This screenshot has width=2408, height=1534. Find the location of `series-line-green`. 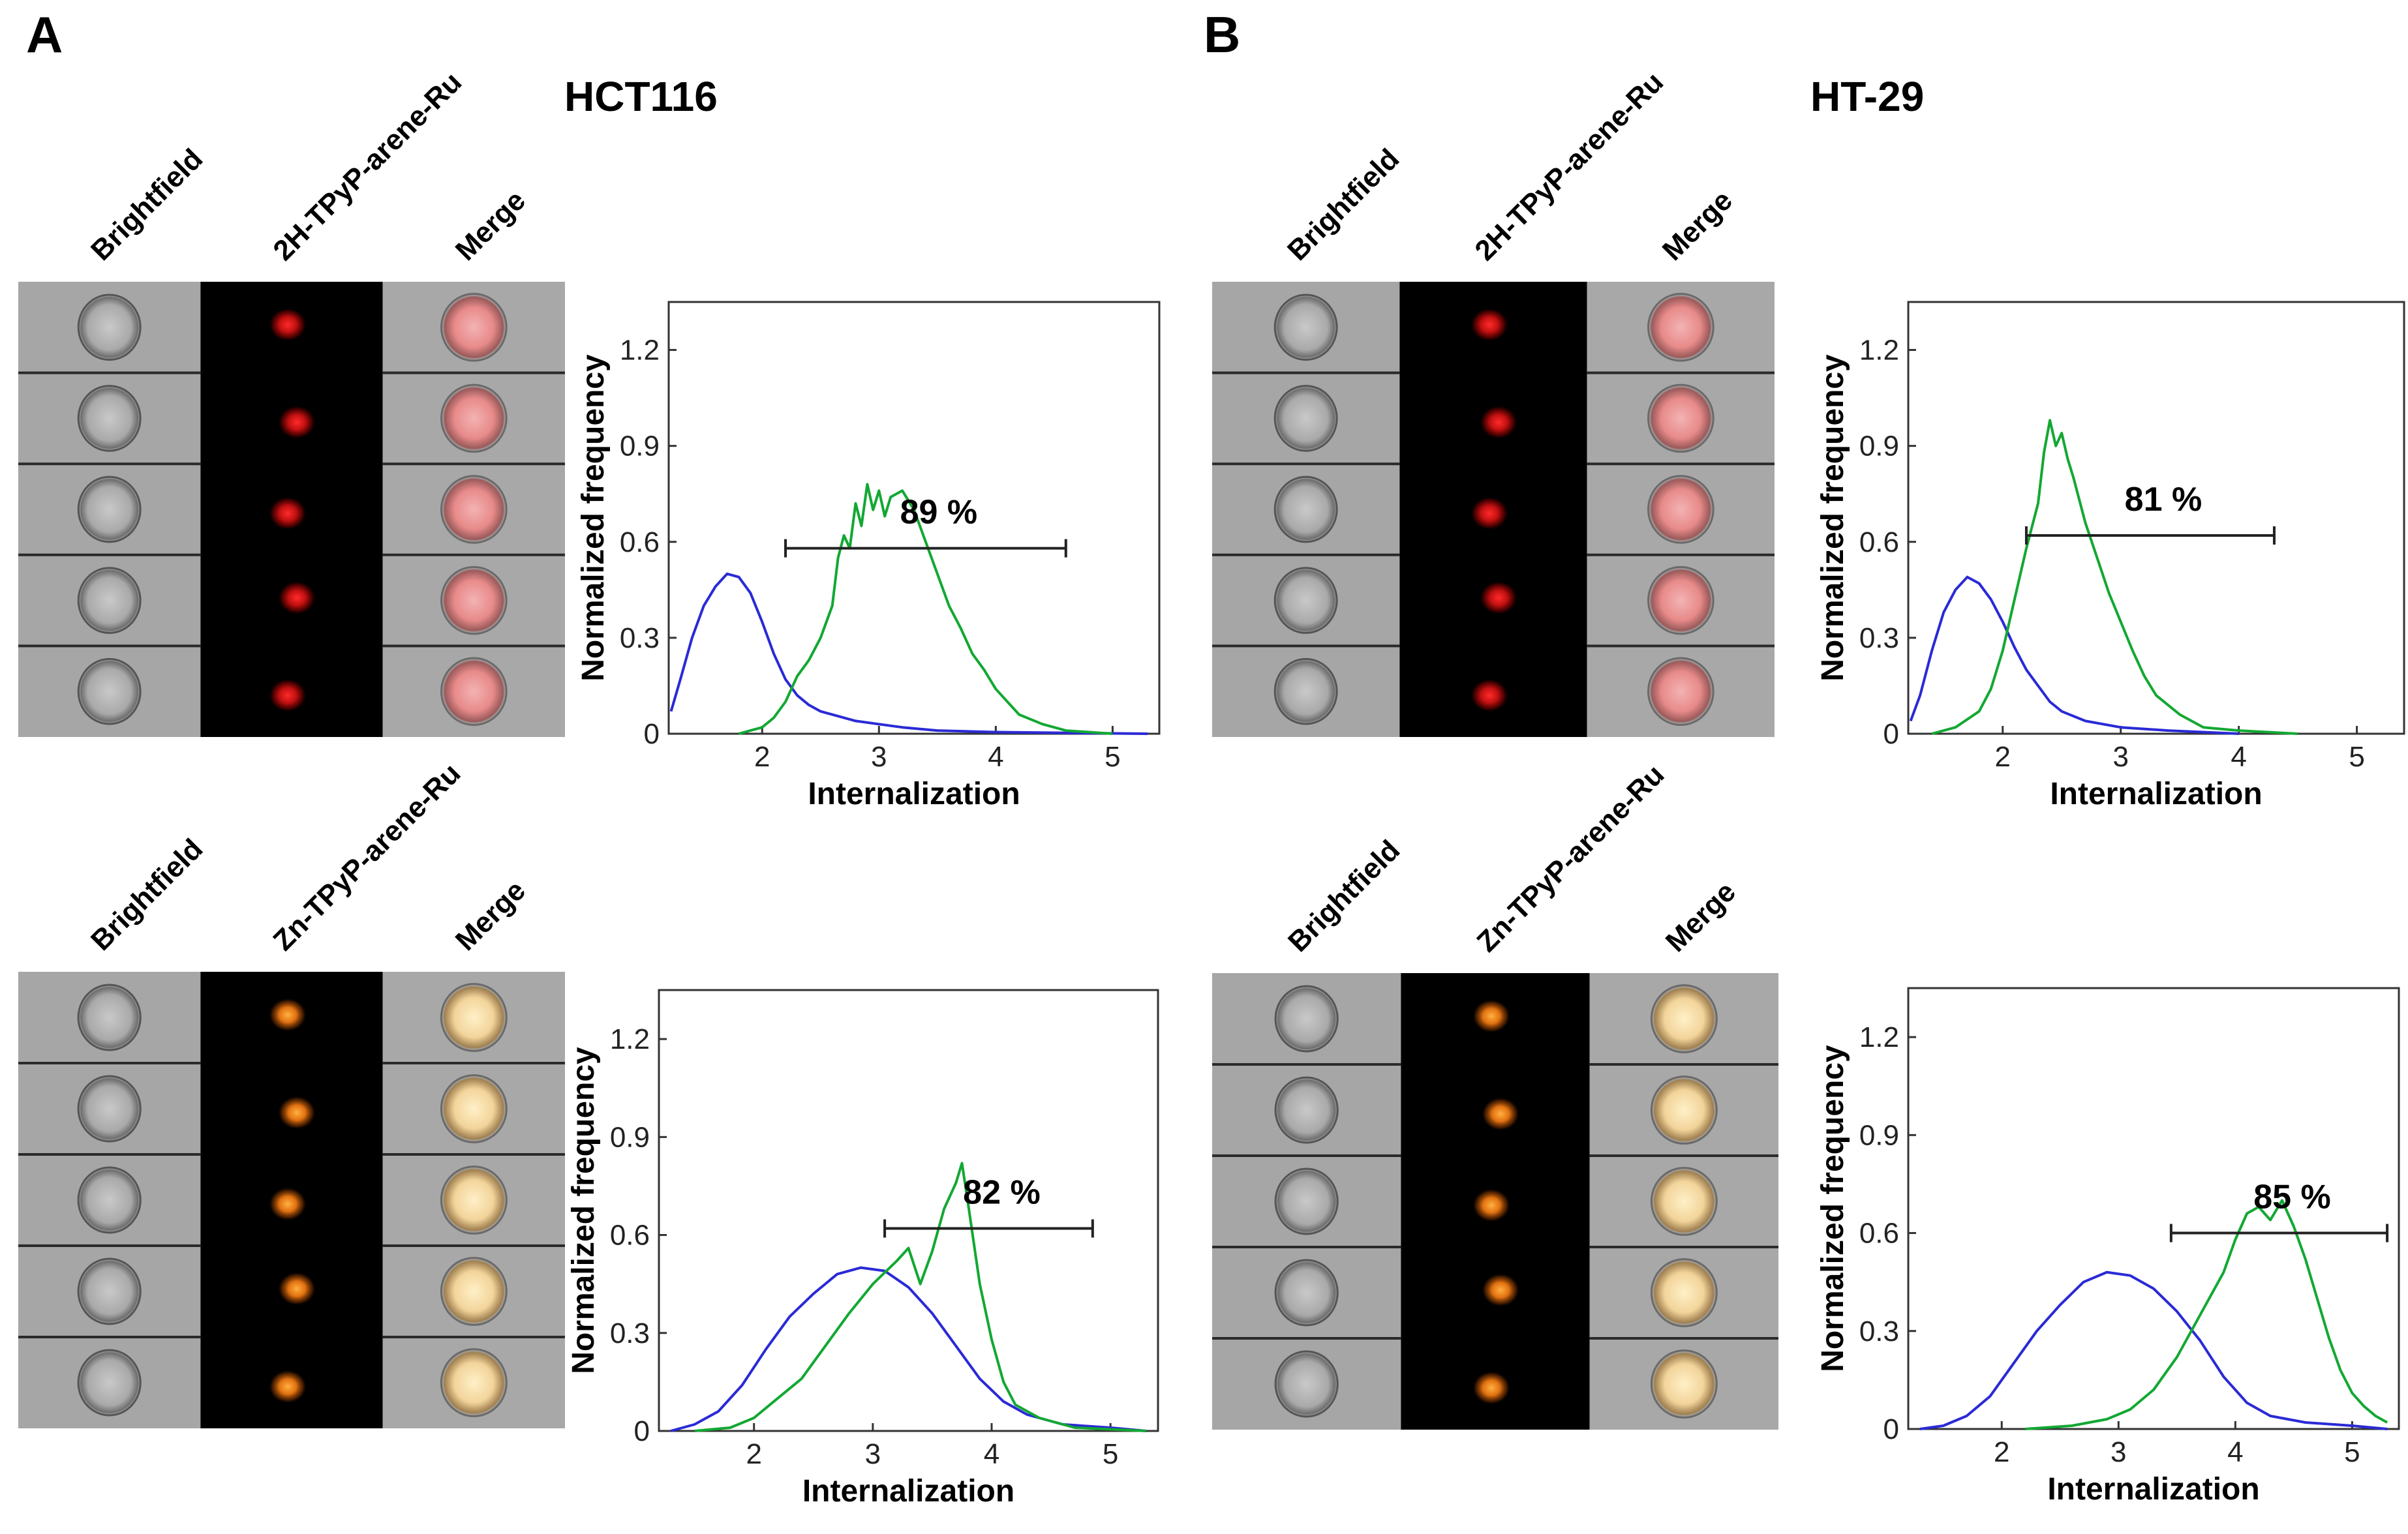

series-line-green is located at coordinates (920, 1297).